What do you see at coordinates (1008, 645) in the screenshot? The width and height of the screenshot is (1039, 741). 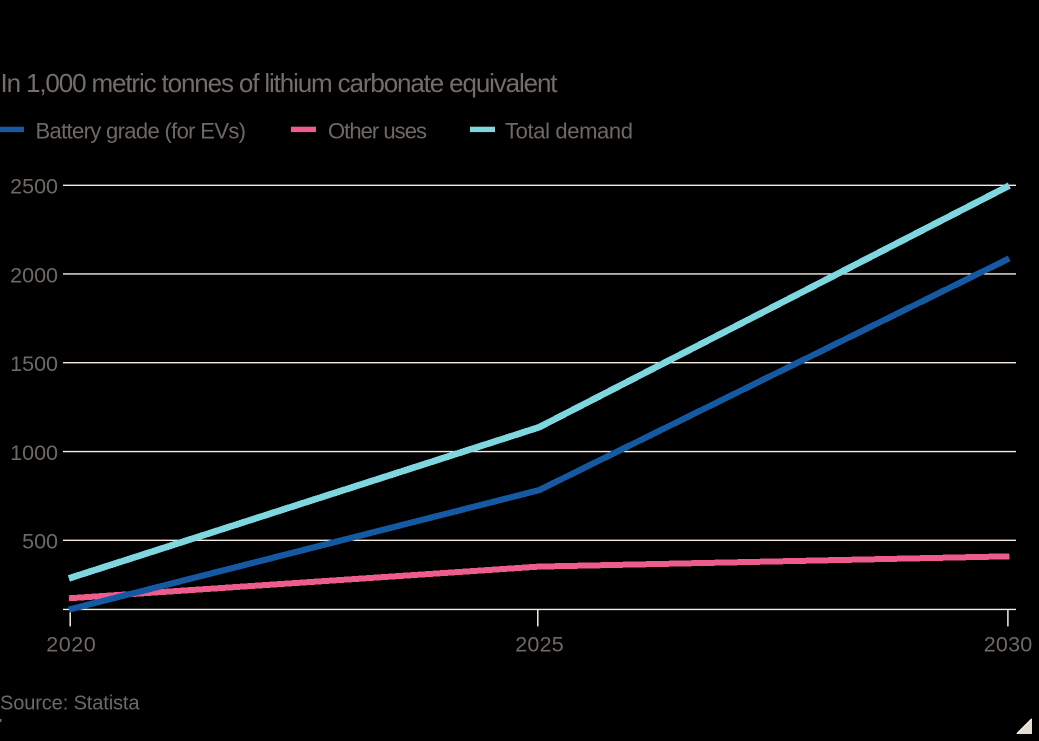 I see `svg-text: 2030` at bounding box center [1008, 645].